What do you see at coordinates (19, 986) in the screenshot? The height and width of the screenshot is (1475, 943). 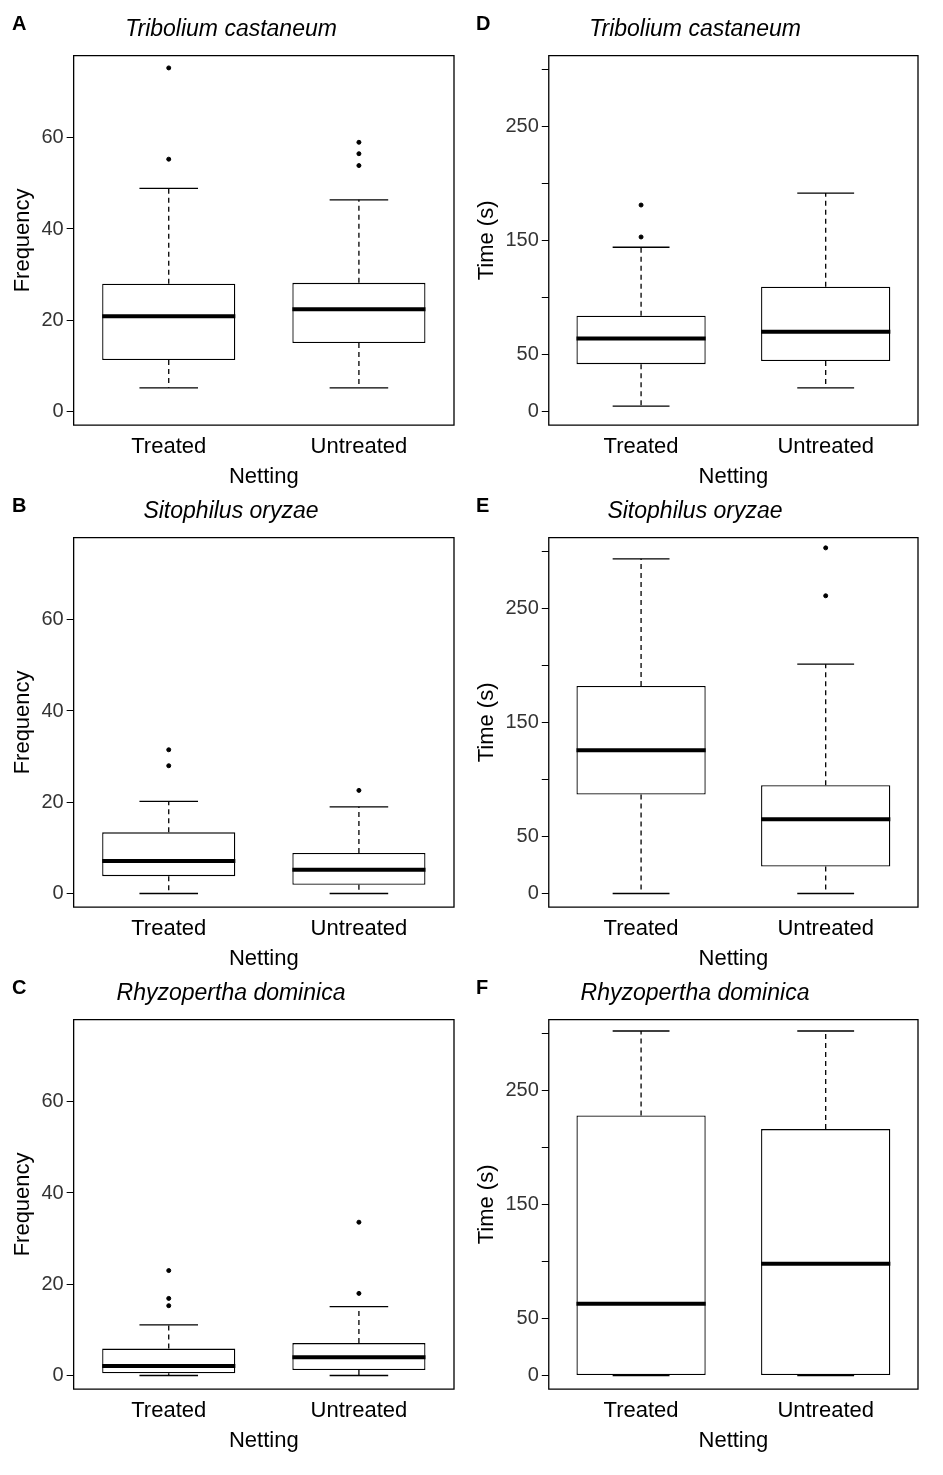 I see `text: C` at bounding box center [19, 986].